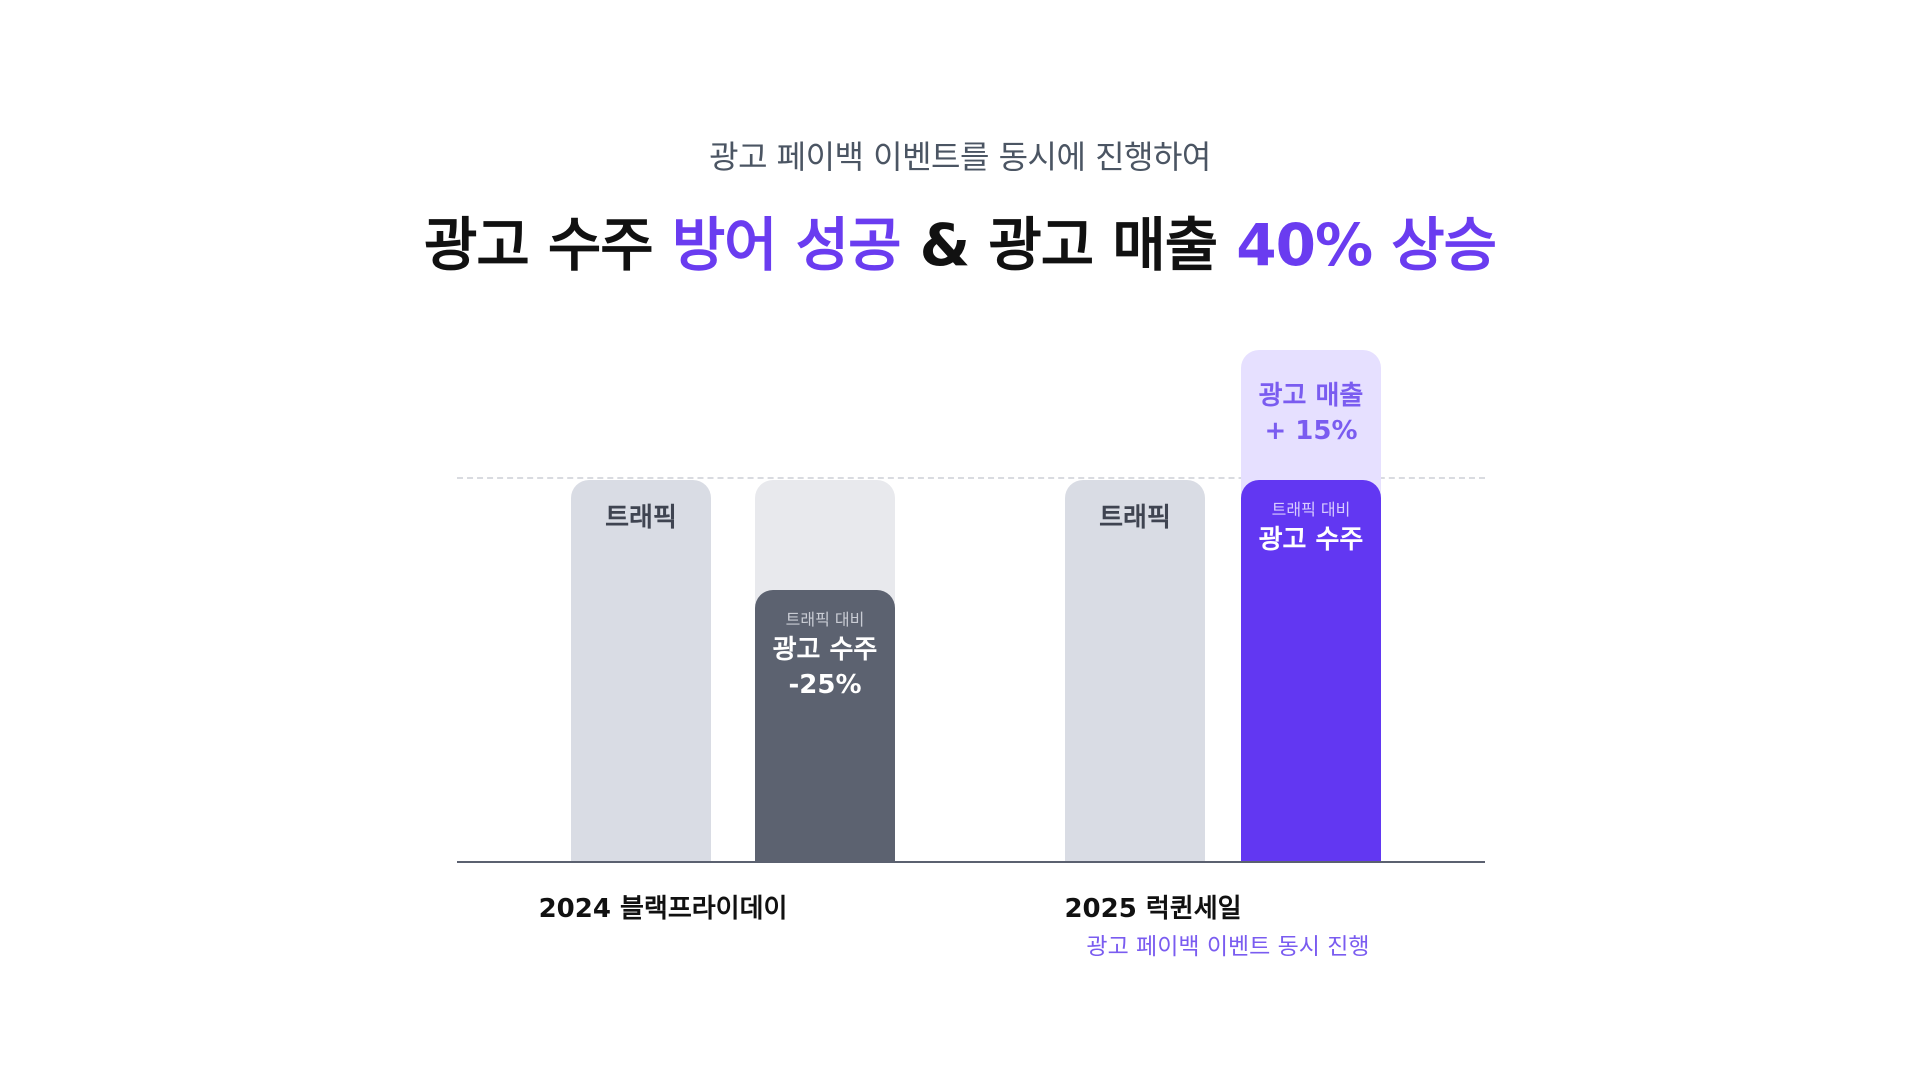  What do you see at coordinates (825, 685) in the screenshot?
I see `bar-label: -25%` at bounding box center [825, 685].